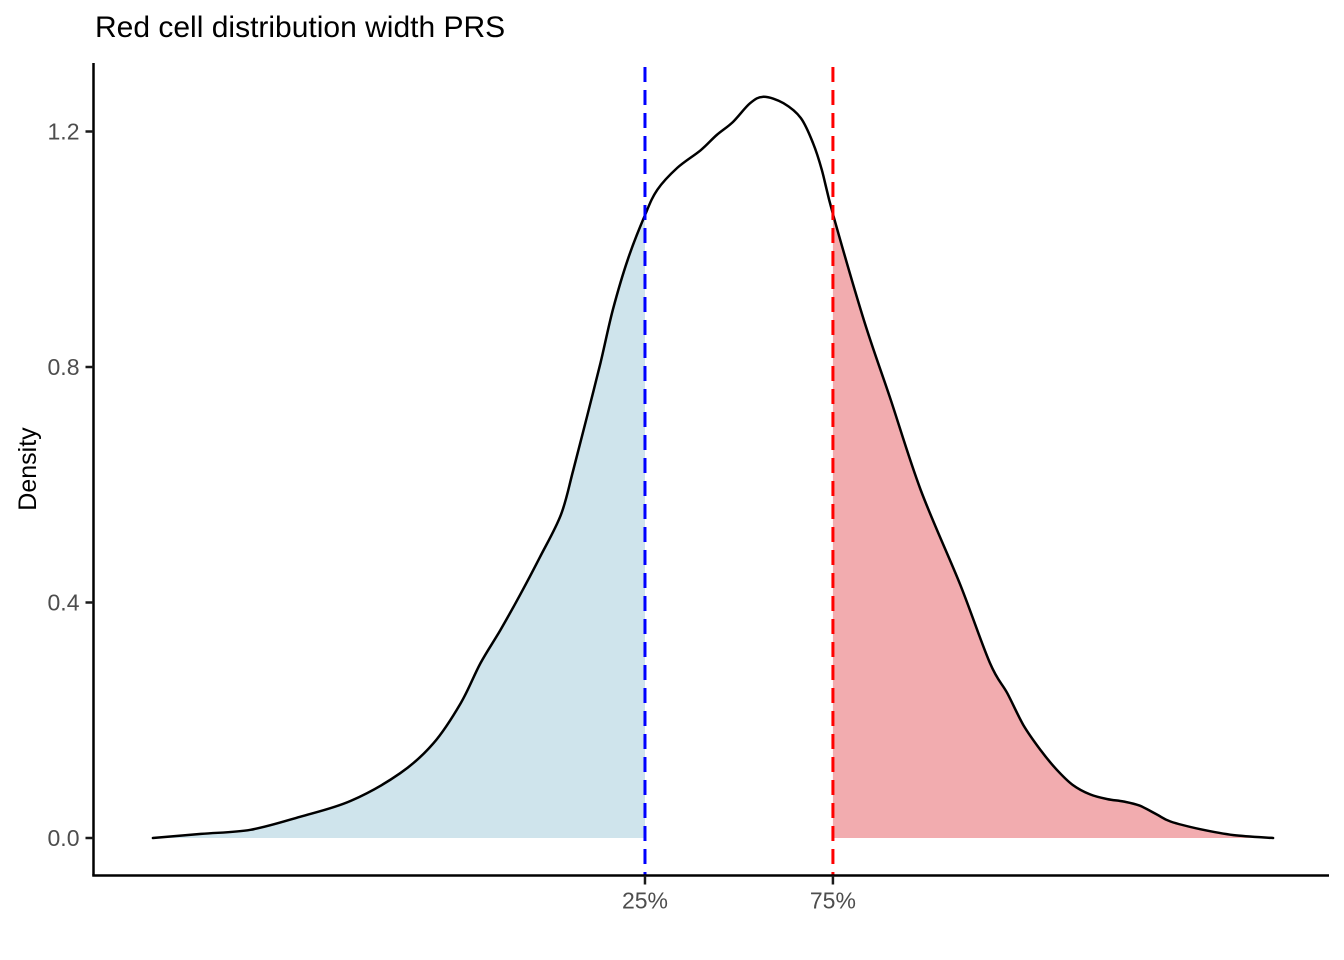  Describe the element at coordinates (64, 603) in the screenshot. I see `y-tick-label: 0.4` at that location.